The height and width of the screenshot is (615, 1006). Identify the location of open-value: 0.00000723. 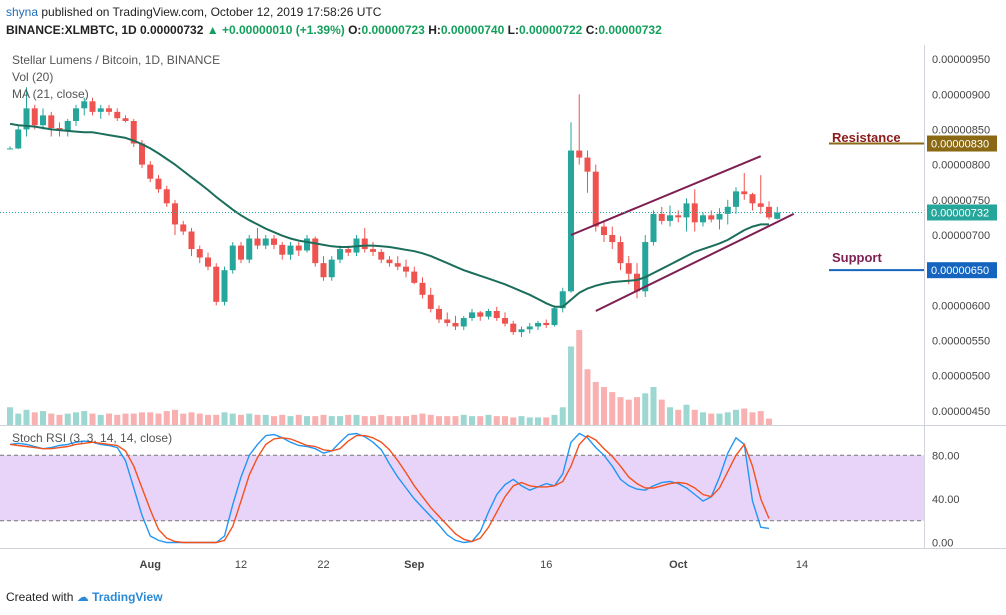
(393, 30).